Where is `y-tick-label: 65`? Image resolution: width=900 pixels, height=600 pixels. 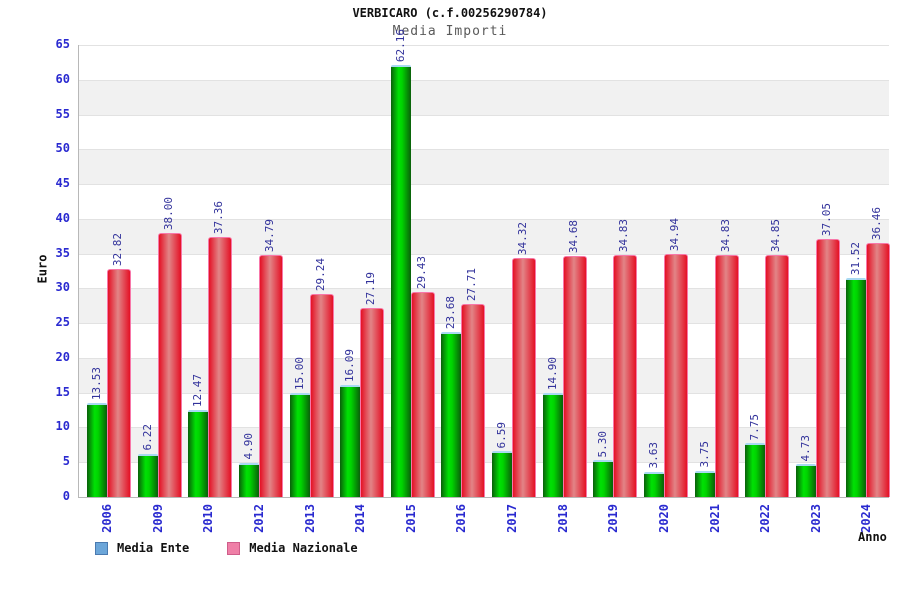 y-tick-label: 65 is located at coordinates (62, 44).